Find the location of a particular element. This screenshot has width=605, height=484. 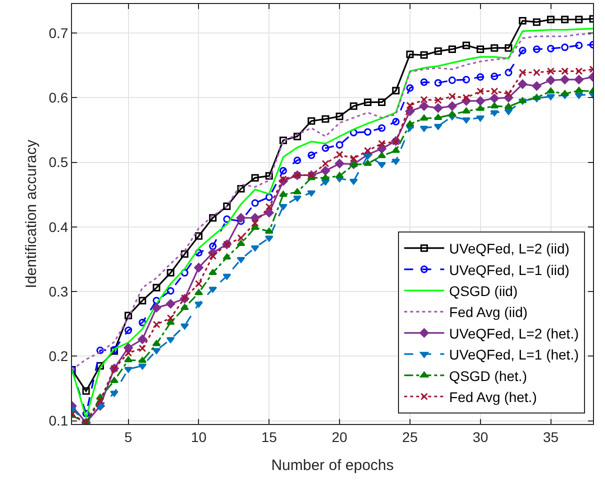

x-tick-label: 5 is located at coordinates (128, 436).